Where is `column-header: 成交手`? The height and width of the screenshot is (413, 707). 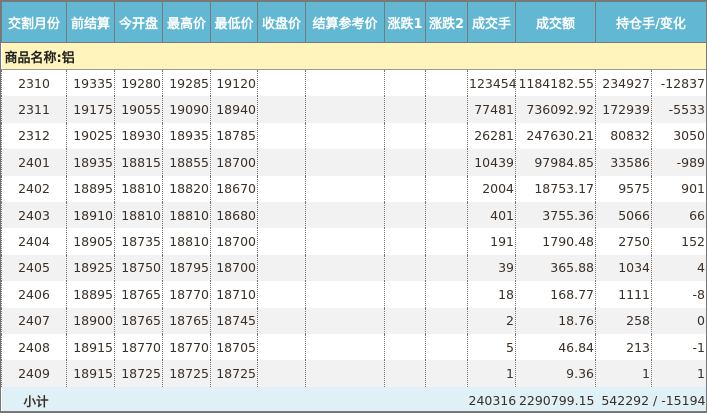
column-header: 成交手 is located at coordinates (491, 22).